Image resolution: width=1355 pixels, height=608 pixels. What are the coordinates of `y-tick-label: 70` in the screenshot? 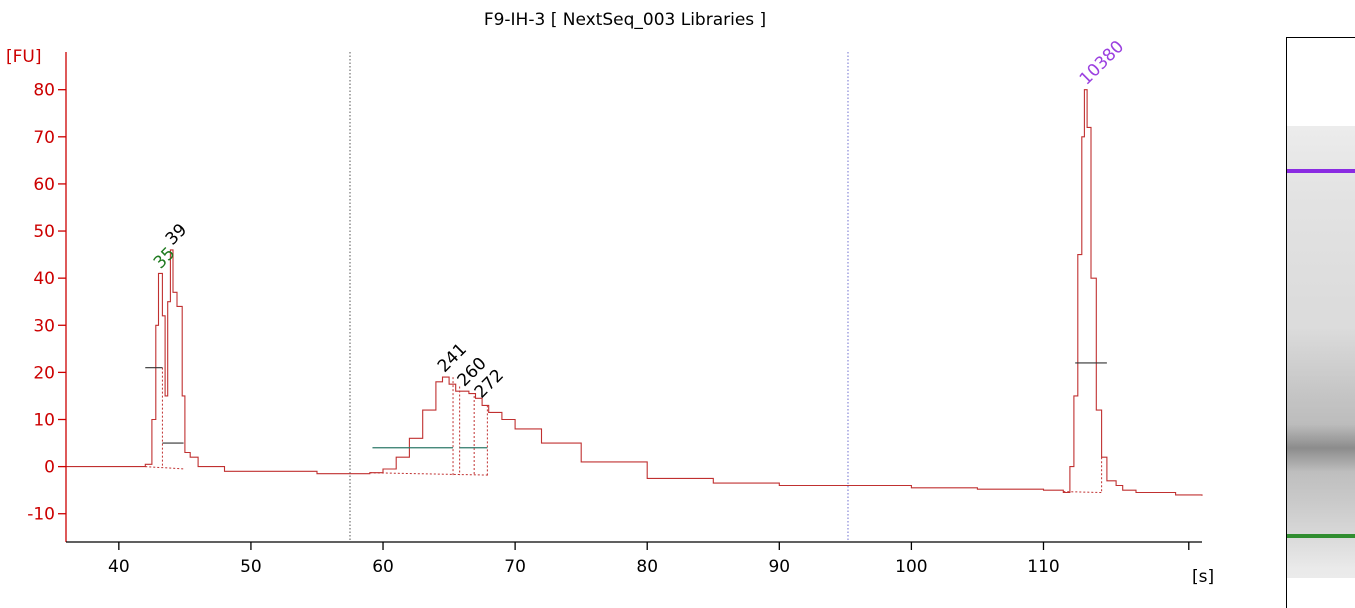 It's located at (44, 138).